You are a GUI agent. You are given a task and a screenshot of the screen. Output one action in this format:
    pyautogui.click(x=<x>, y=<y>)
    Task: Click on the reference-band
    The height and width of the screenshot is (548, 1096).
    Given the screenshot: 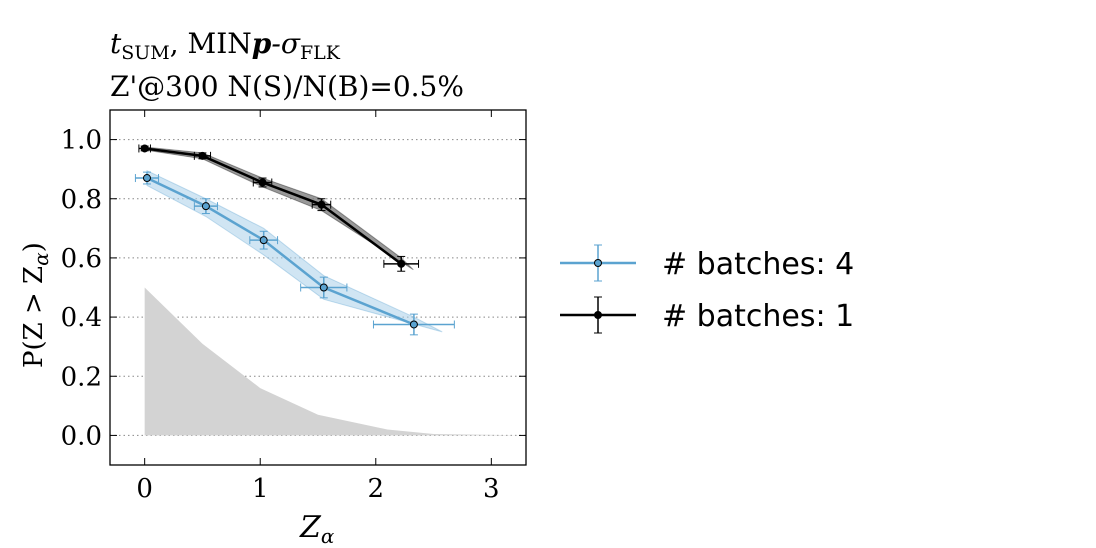 What is the action you would take?
    pyautogui.click(x=335, y=361)
    